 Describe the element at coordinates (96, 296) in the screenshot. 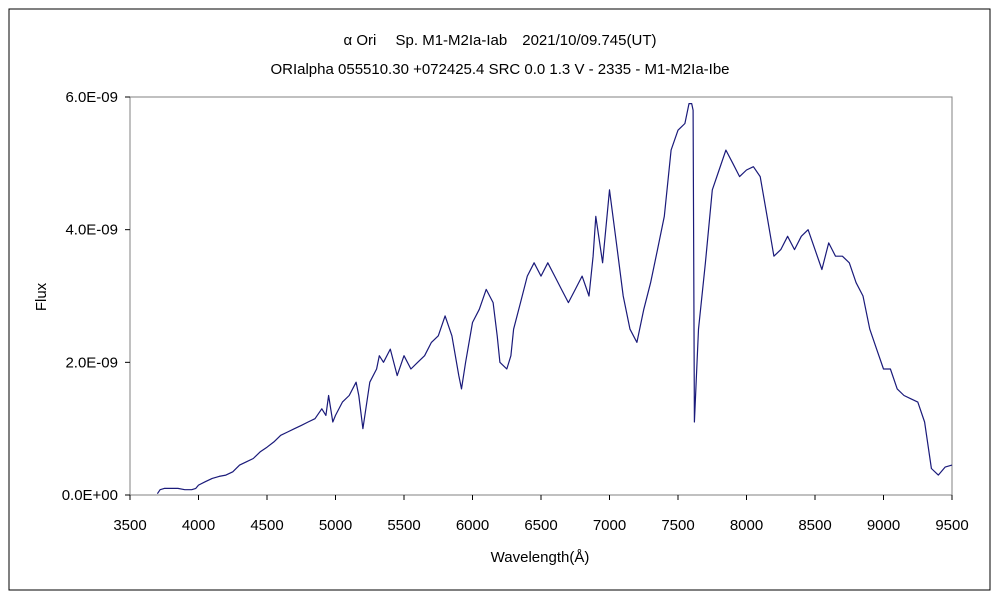

I see `y-axis: 0.0E+00 2.0E-09 4.0E-09 6.0E-09` at that location.